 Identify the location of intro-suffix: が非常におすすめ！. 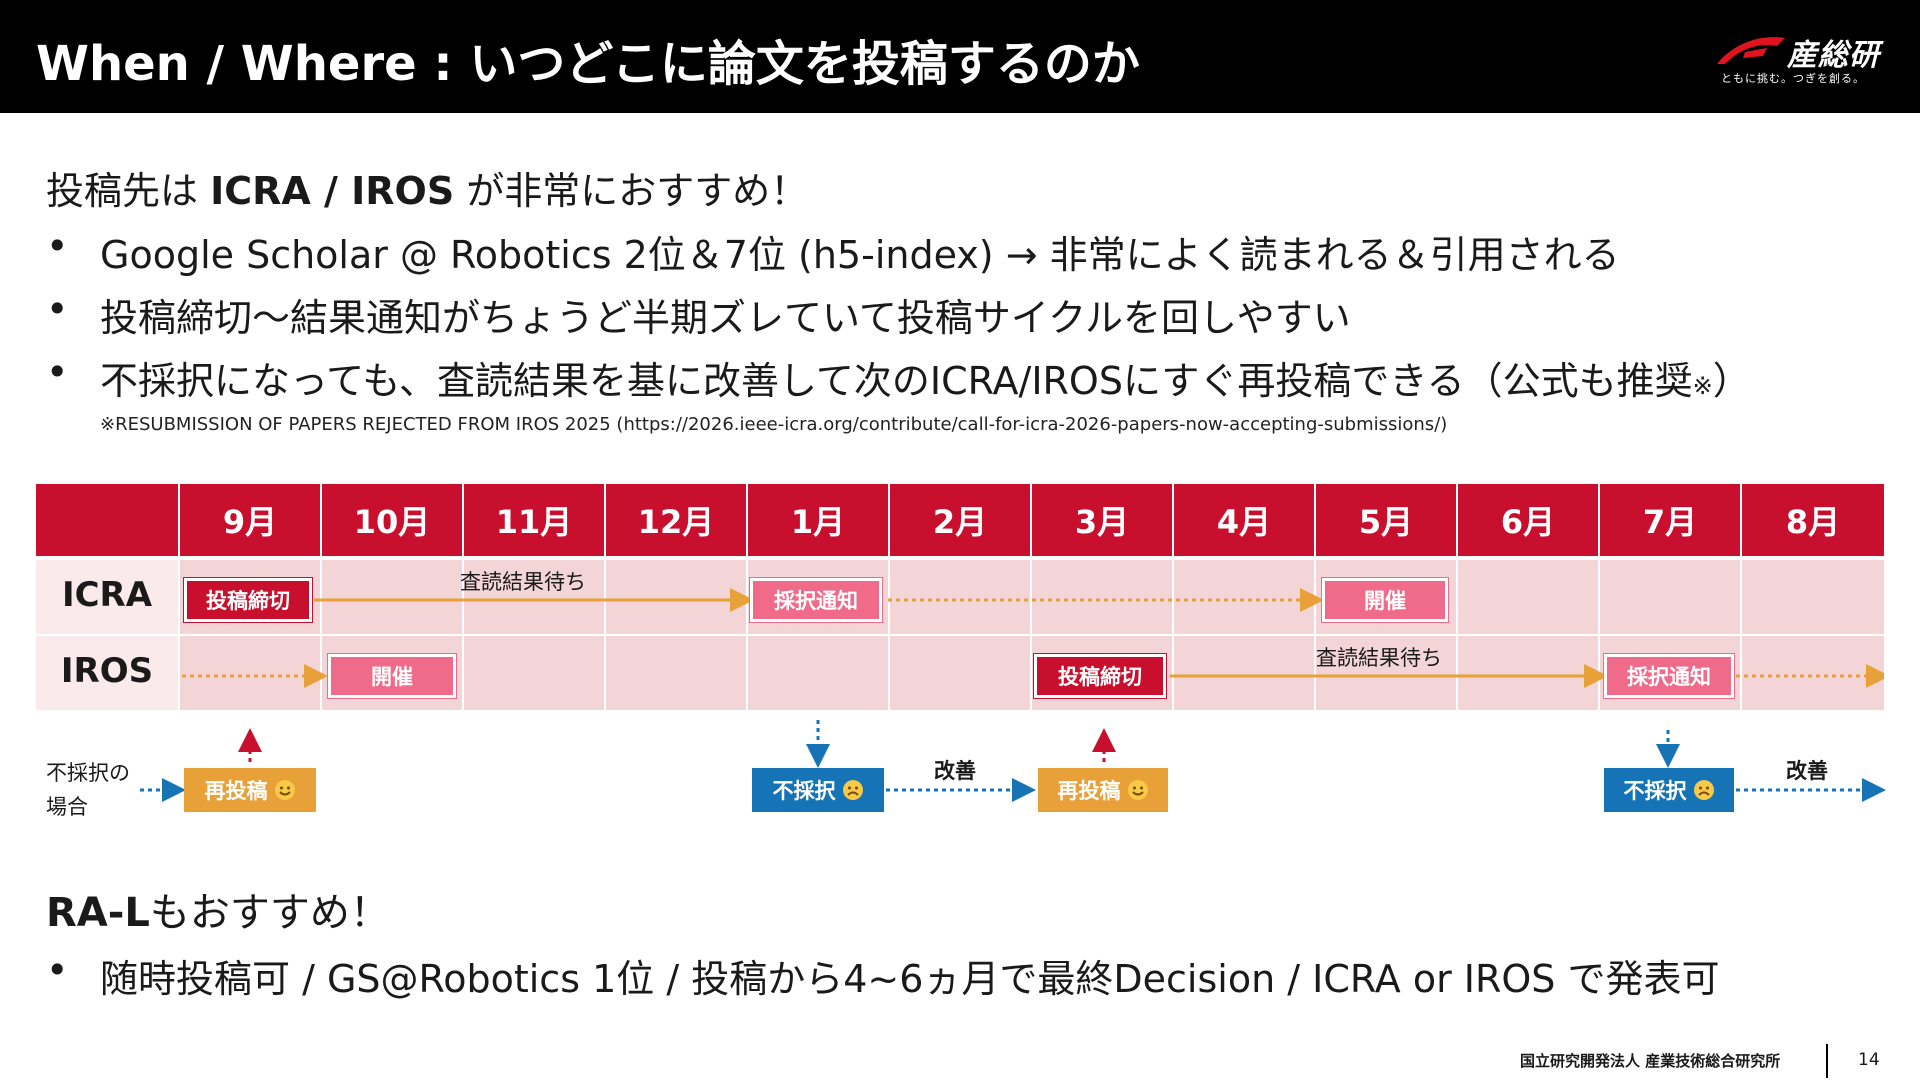
(631, 191).